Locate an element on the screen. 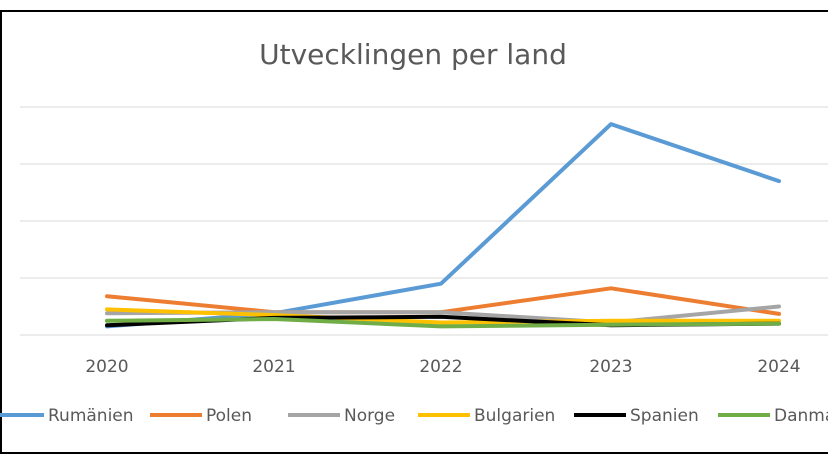 The height and width of the screenshot is (468, 828). x-tick-label: 2020 is located at coordinates (106, 367).